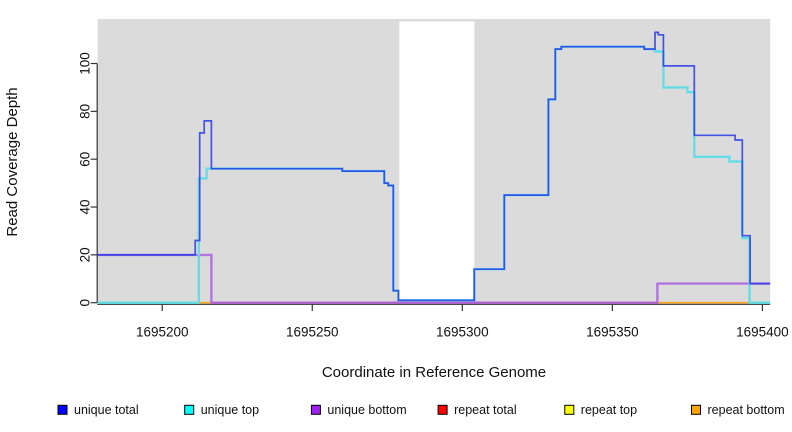 Image resolution: width=792 pixels, height=432 pixels. I want to click on legend-item-repeat-total: repeat total, so click(477, 410).